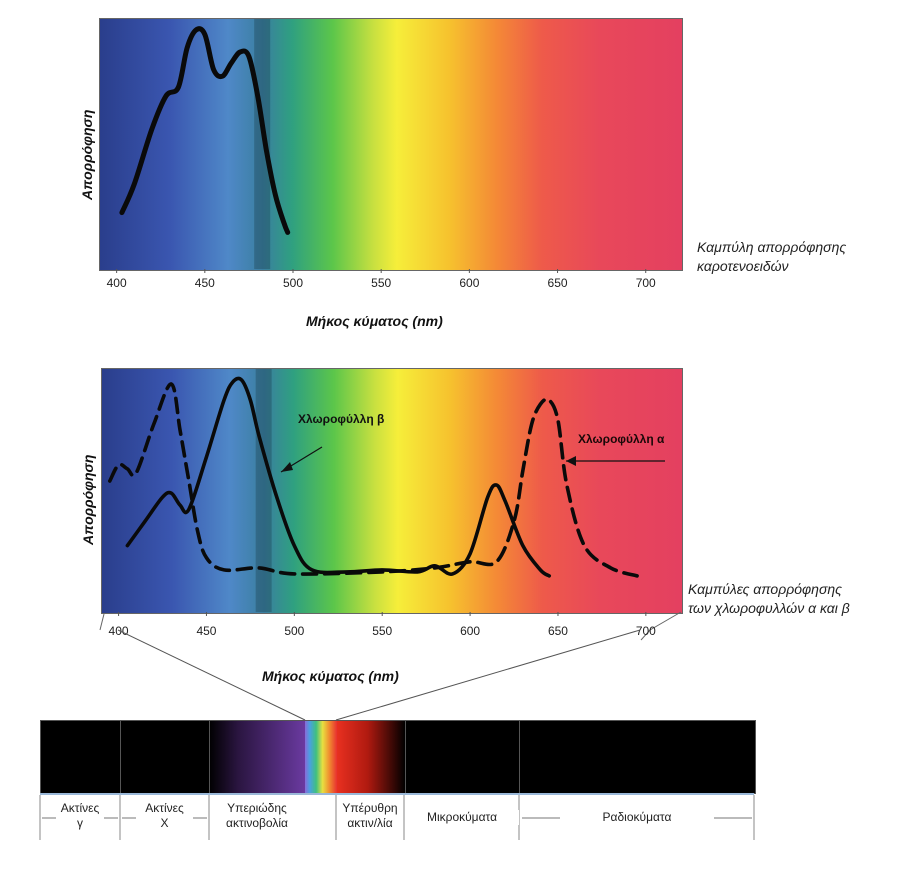 Image resolution: width=905 pixels, height=881 pixels. What do you see at coordinates (294, 631) in the screenshot?
I see `chlorophyll-tick-label: 500` at bounding box center [294, 631].